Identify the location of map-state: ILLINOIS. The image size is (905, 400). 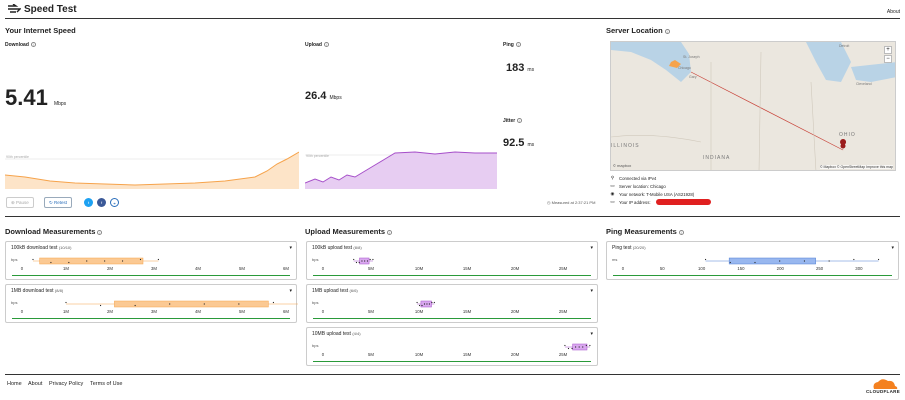
(625, 146).